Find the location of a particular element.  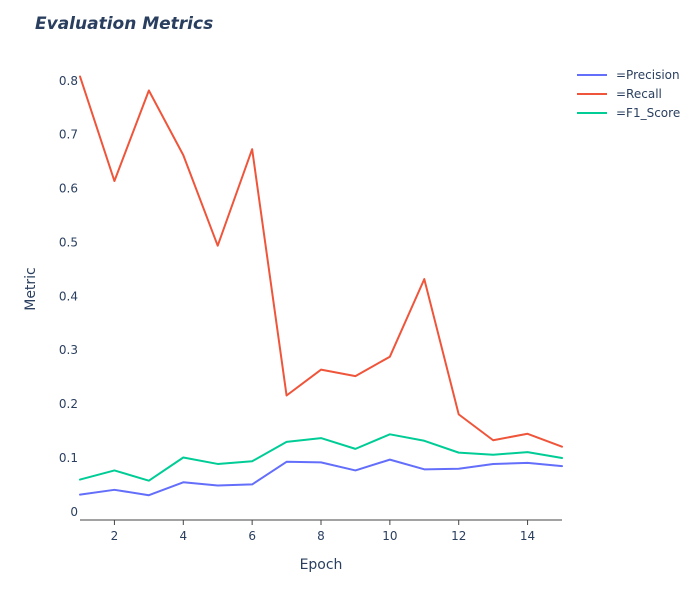

x-tick-label: 12 is located at coordinates (458, 536).